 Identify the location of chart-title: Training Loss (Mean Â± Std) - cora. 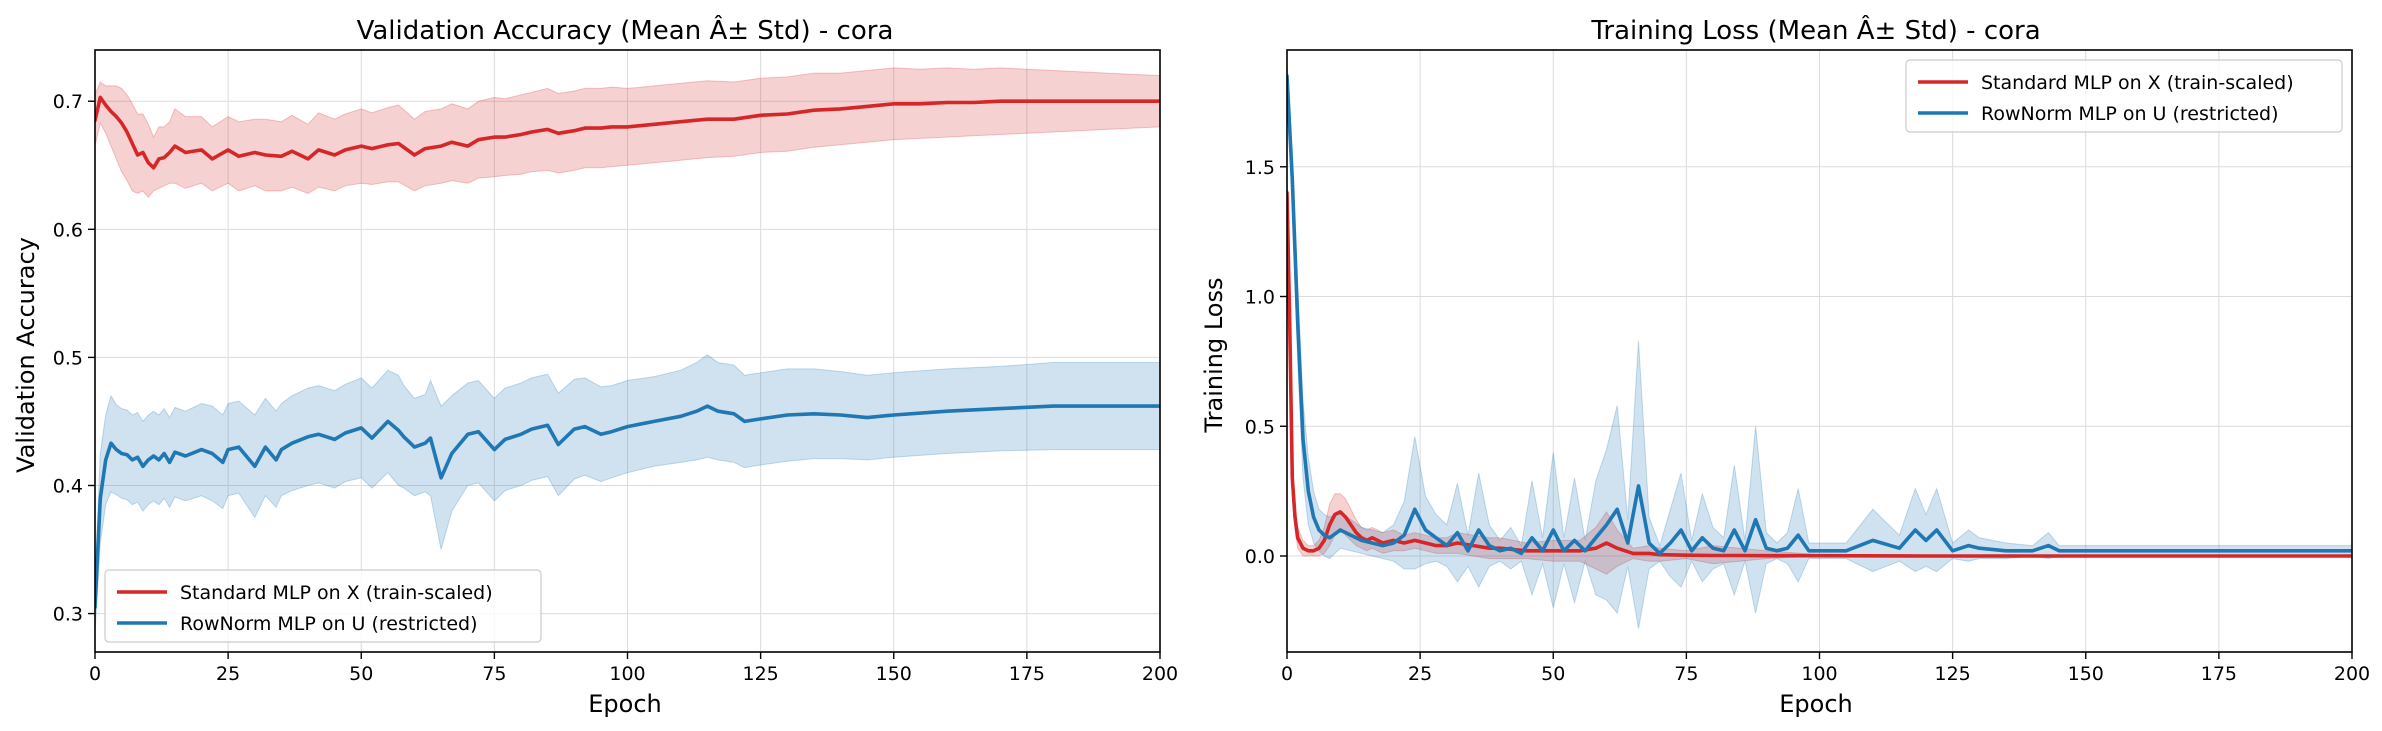
(1815, 30).